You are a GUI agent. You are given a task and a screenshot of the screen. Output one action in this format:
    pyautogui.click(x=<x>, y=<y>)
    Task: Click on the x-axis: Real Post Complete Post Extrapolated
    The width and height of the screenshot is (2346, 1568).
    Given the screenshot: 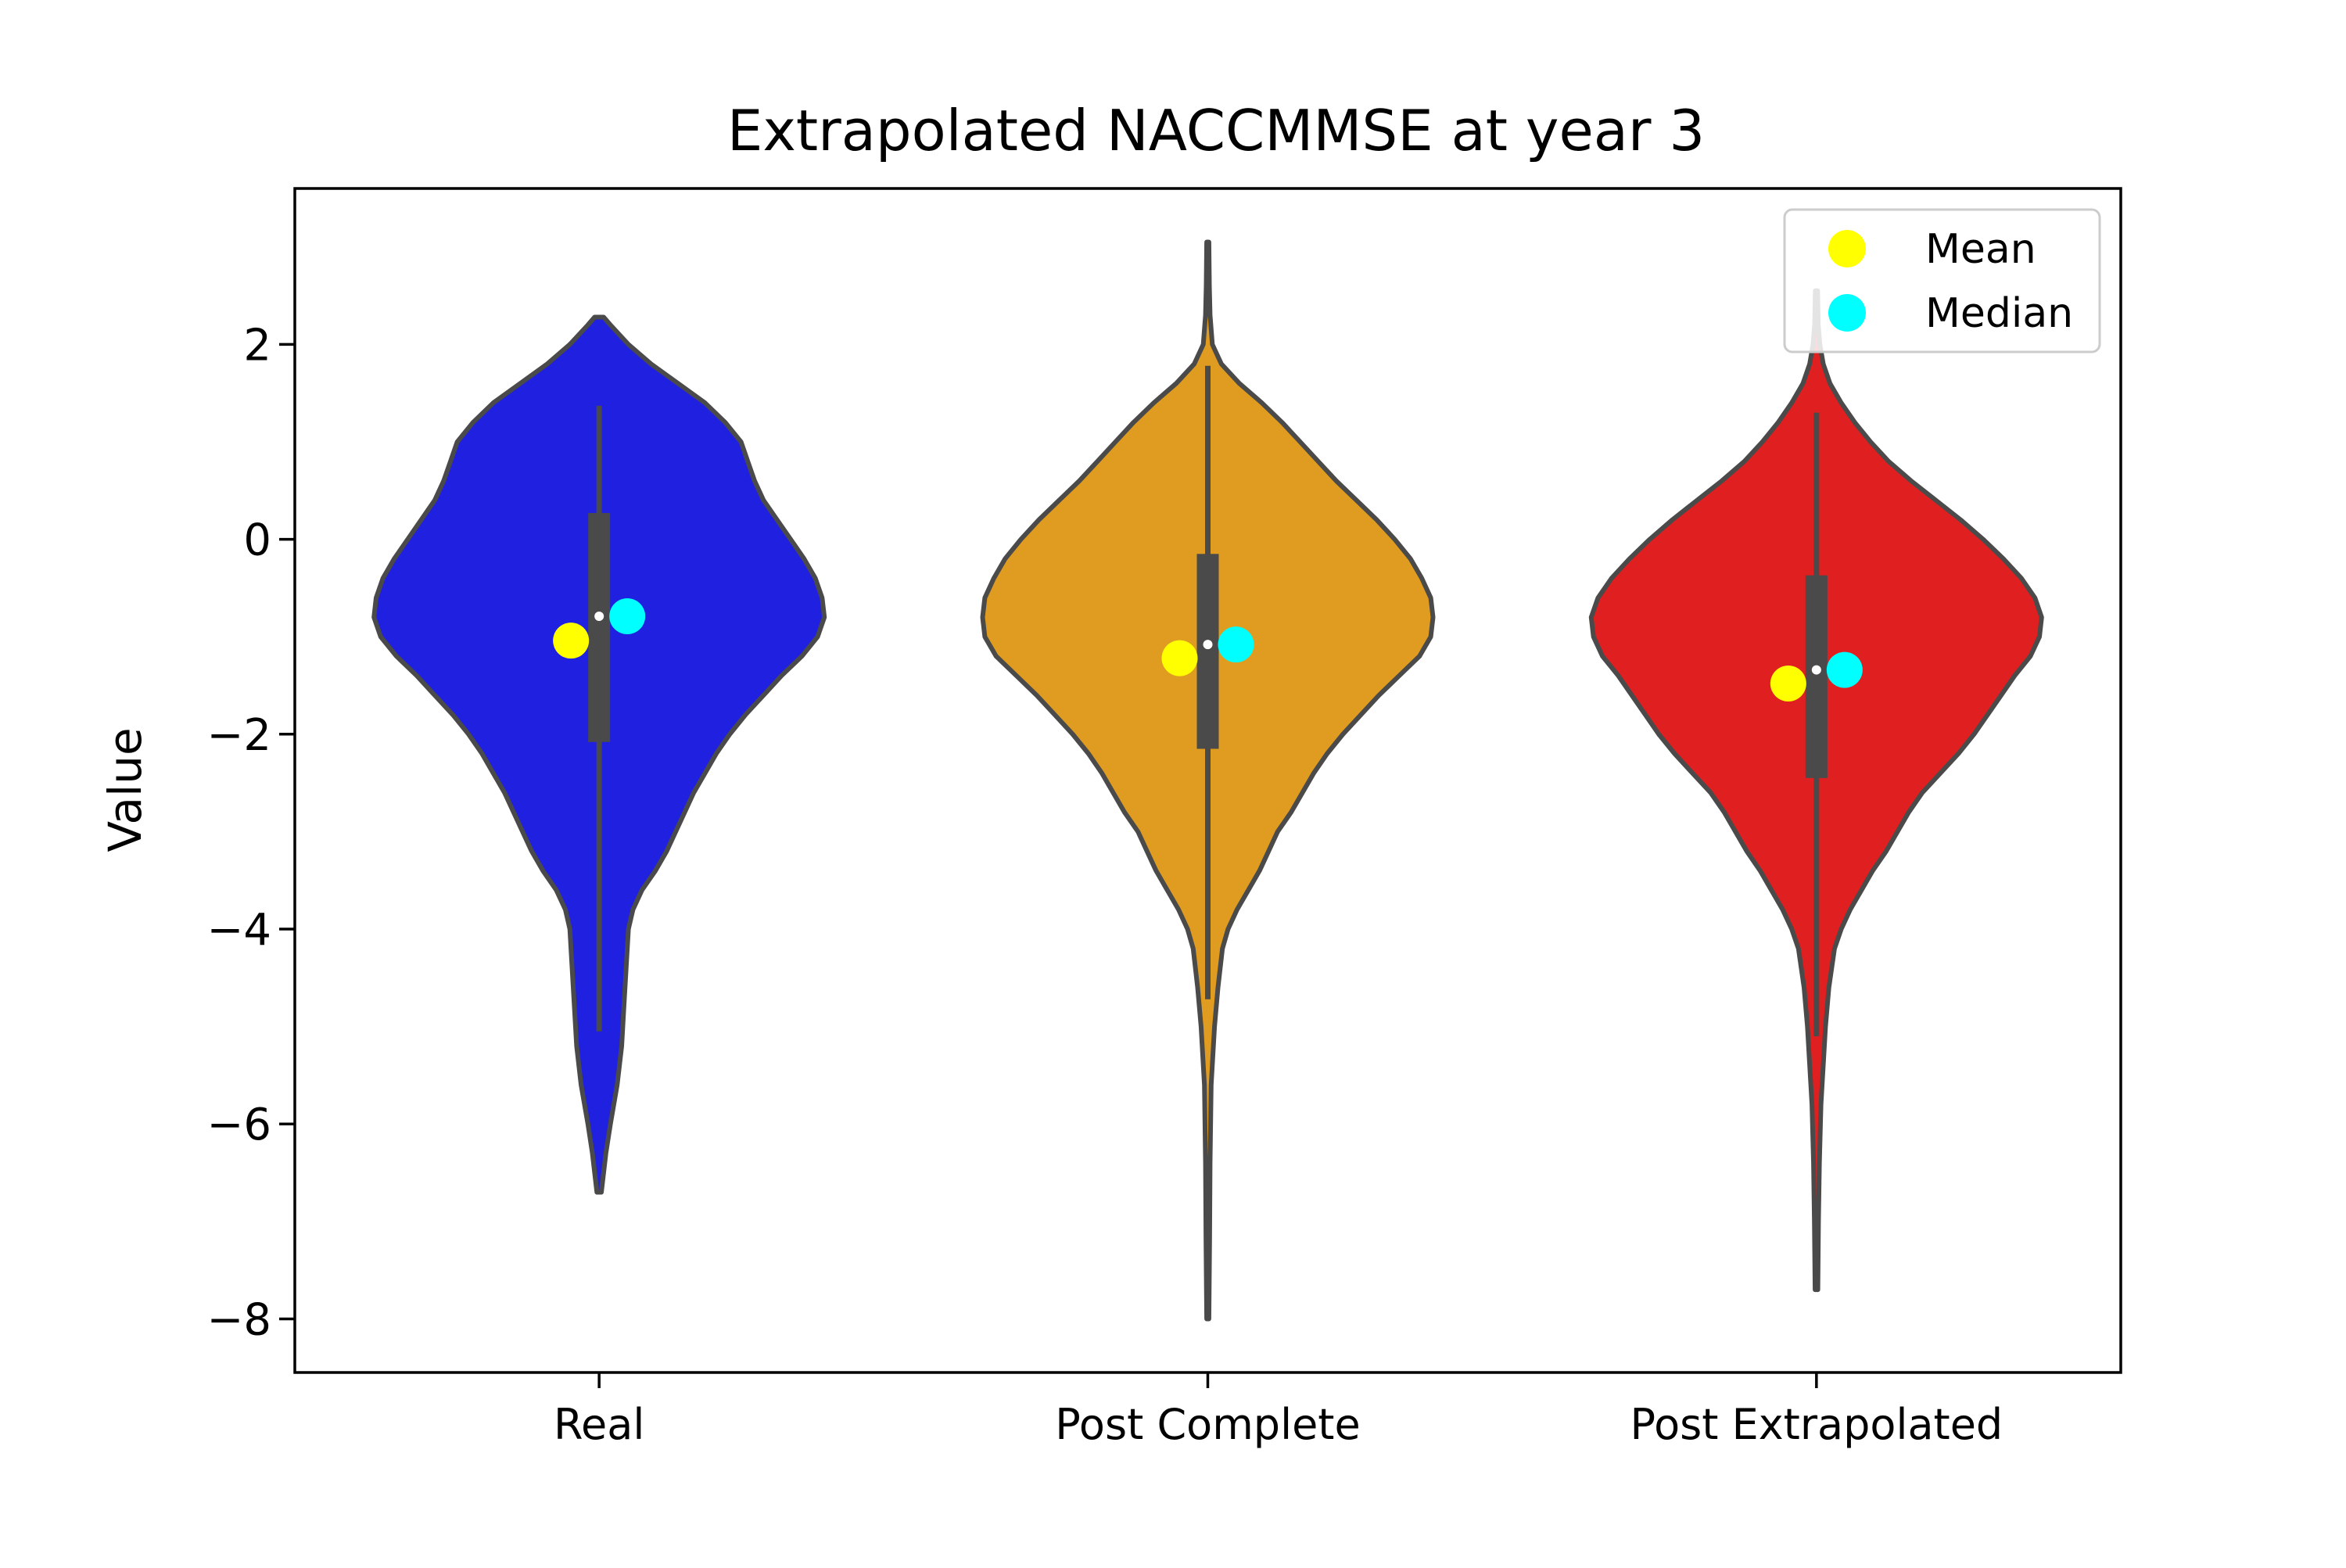 What is the action you would take?
    pyautogui.click(x=1278, y=1410)
    